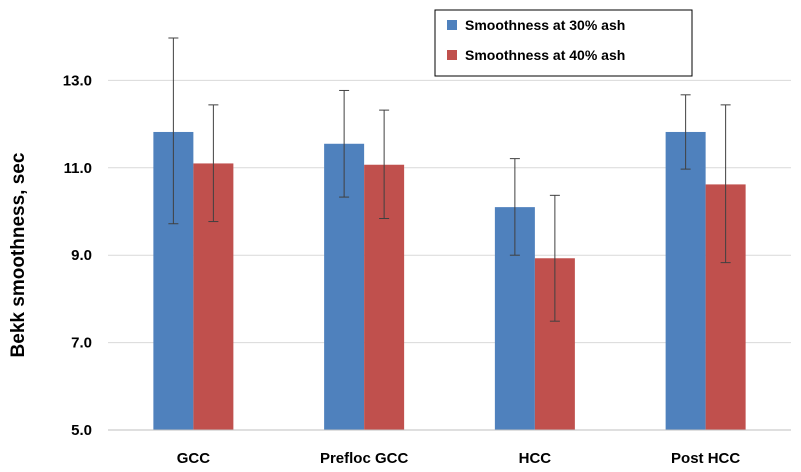 Image resolution: width=801 pixels, height=472 pixels. Describe the element at coordinates (81, 343) in the screenshot. I see `y-tick-label: 7.0` at that location.